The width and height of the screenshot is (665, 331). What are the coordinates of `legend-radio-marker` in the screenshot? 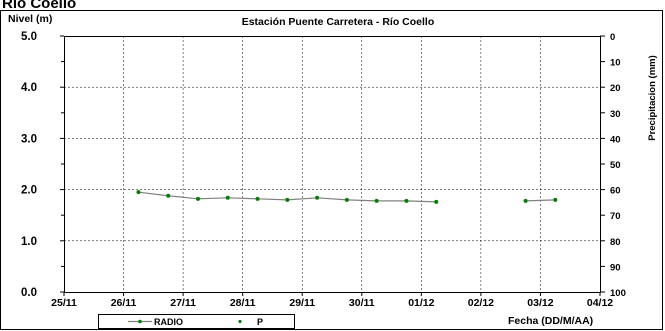 It's located at (140, 321).